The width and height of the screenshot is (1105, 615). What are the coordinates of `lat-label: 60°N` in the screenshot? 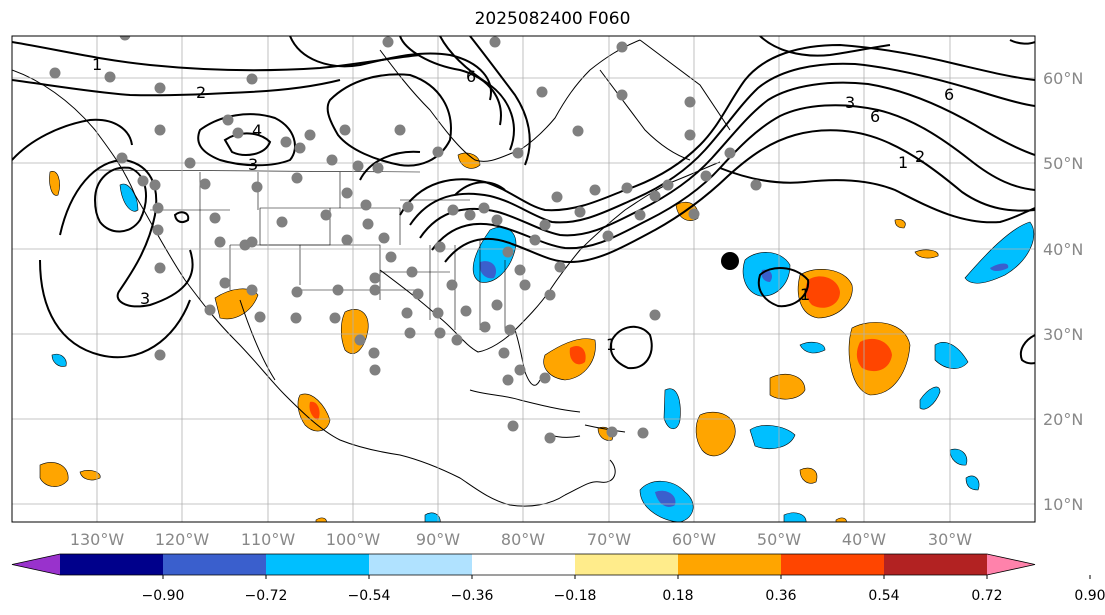 It's located at (1063, 78).